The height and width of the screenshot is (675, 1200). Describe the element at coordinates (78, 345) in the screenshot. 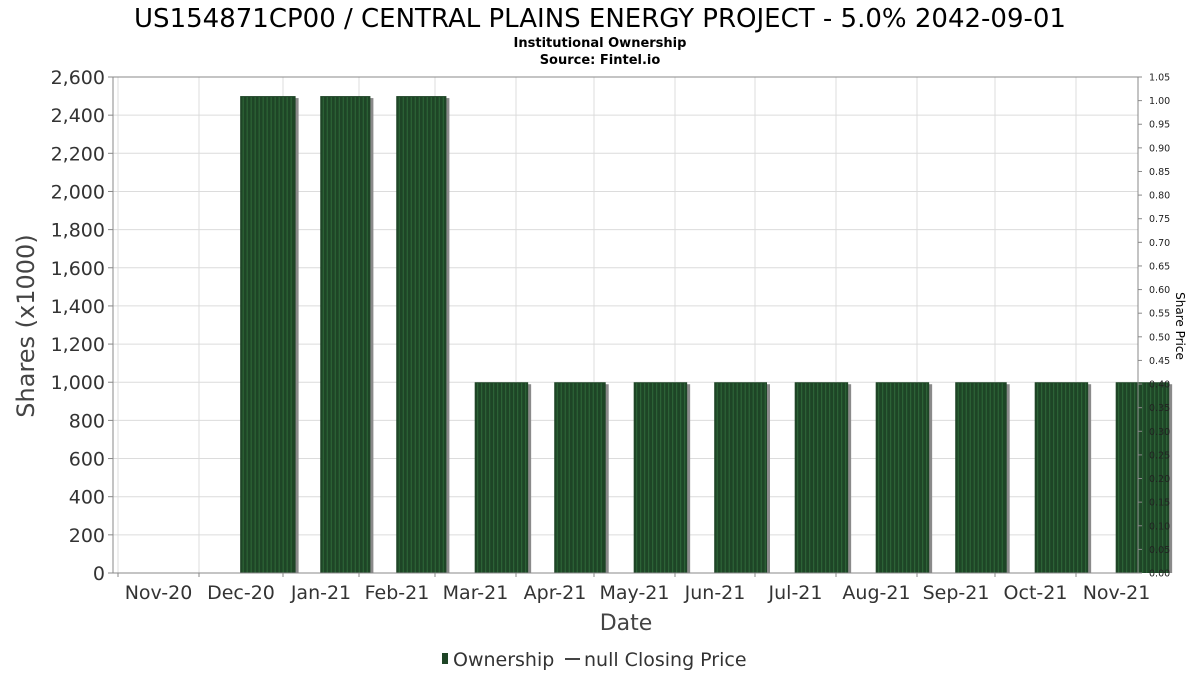

I see `y-tick-label: 1,200` at that location.